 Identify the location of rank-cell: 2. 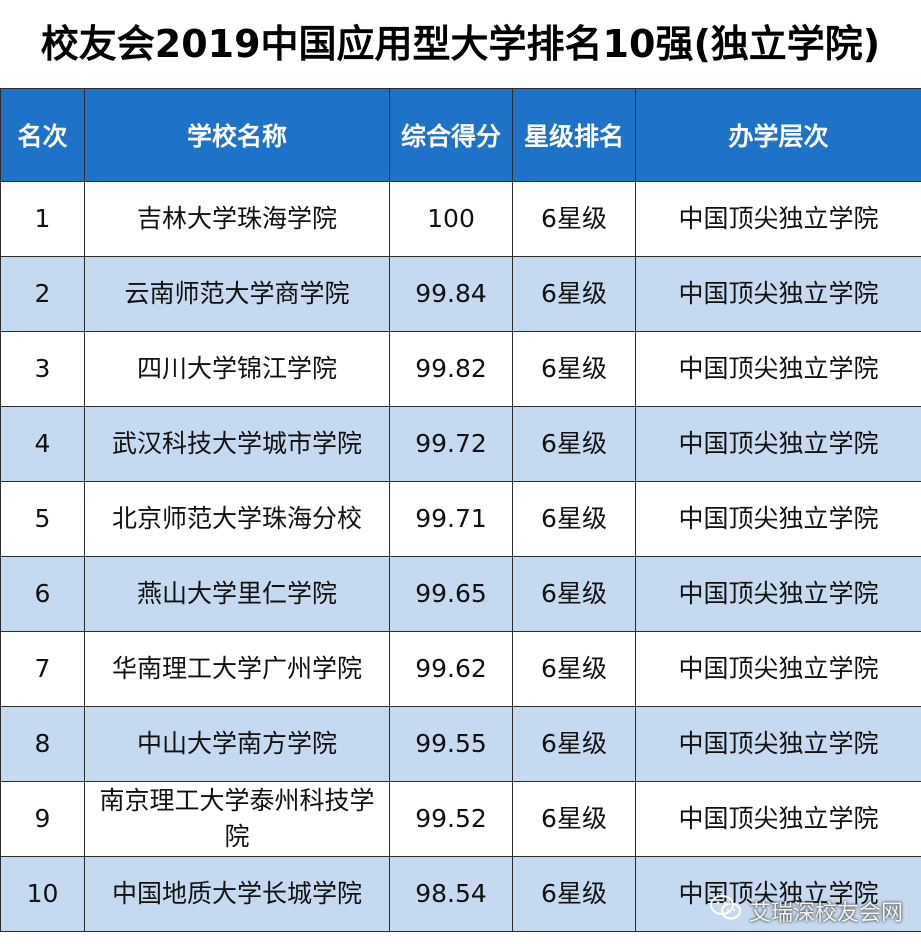
(42, 294).